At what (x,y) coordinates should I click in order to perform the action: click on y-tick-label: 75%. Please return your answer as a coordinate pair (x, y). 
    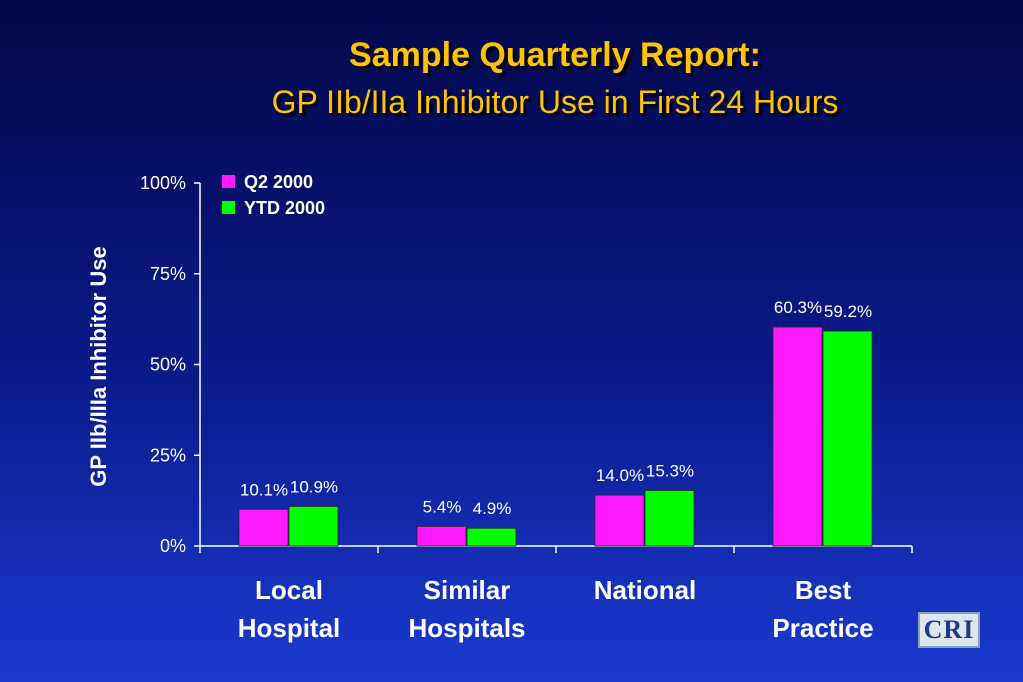
    Looking at the image, I should click on (168, 274).